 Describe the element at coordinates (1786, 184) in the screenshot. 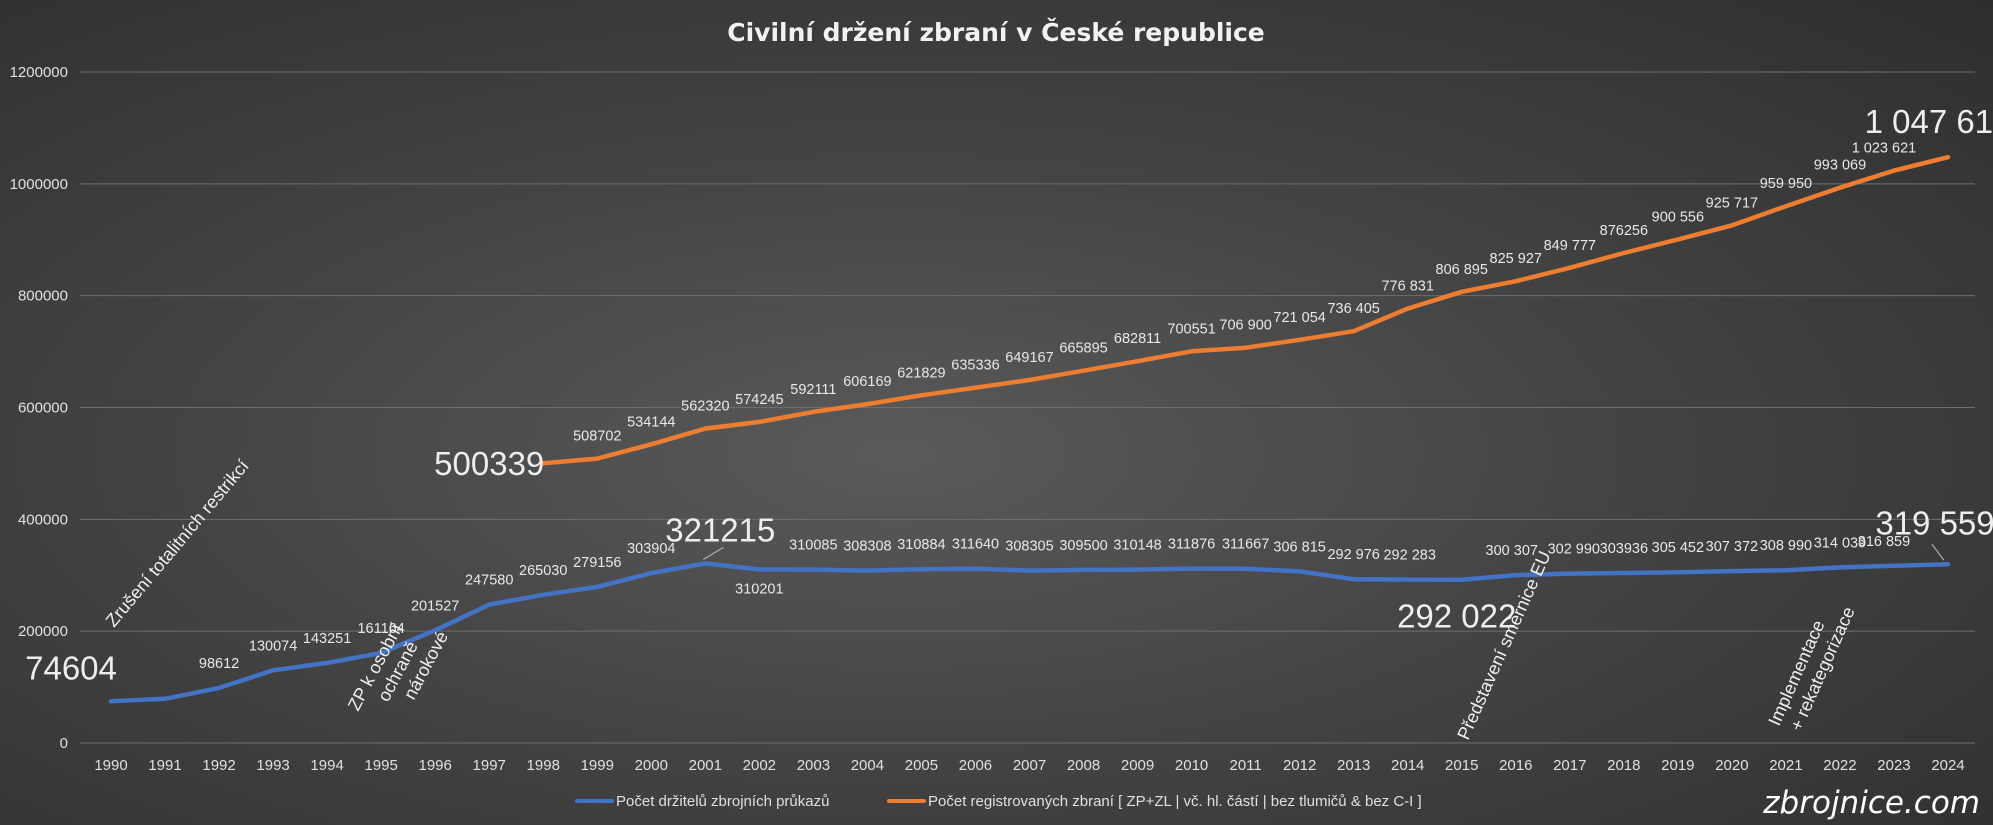

I see `data-label: 959 950` at that location.